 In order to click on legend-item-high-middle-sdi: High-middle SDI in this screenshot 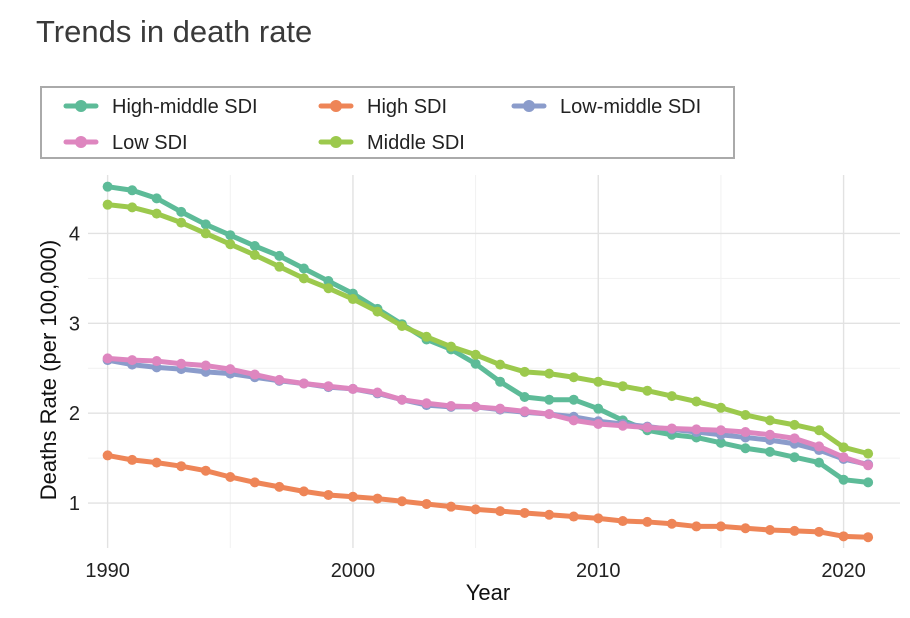, I will do `click(160, 107)`.